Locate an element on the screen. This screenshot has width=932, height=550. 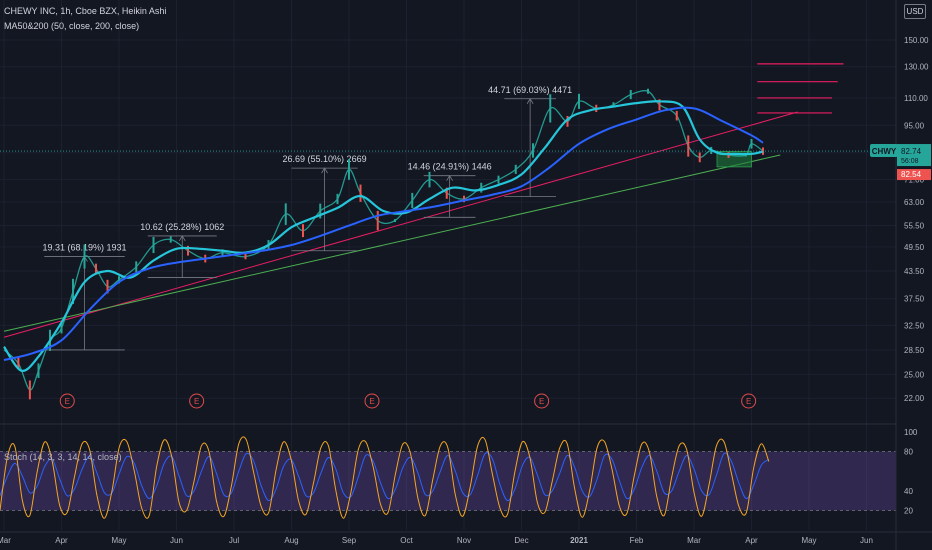
x-tick-label-4: Jul is located at coordinates (234, 540).